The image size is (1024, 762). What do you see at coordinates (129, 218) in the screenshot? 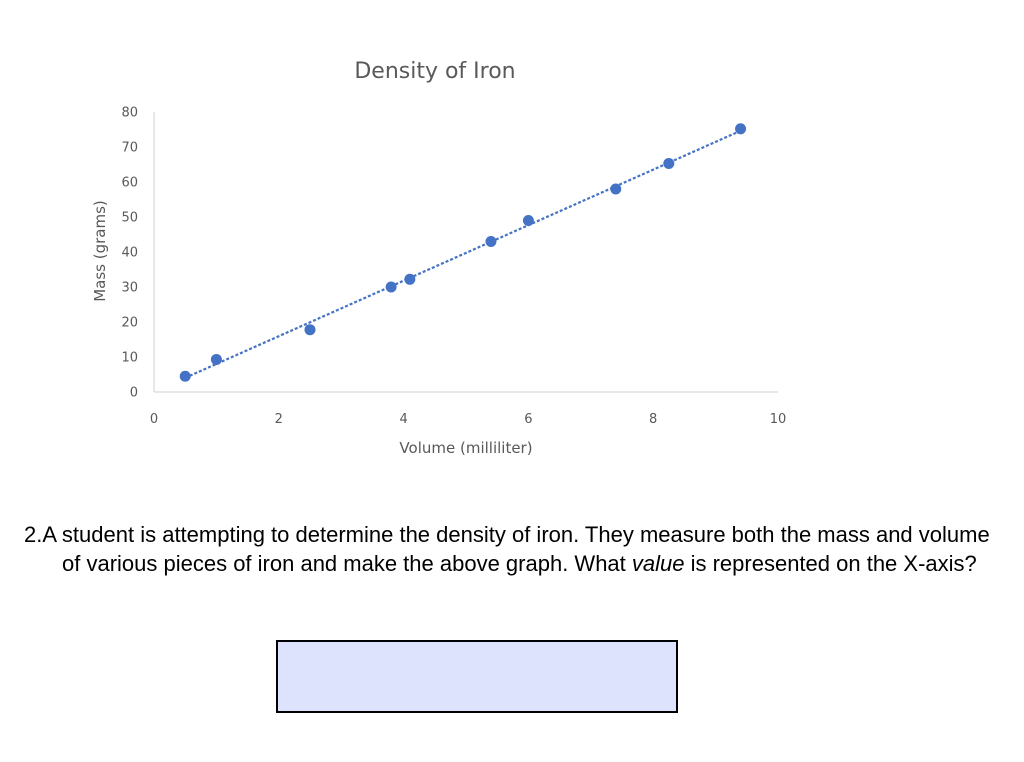
I see `y-tick-label: 50` at bounding box center [129, 218].